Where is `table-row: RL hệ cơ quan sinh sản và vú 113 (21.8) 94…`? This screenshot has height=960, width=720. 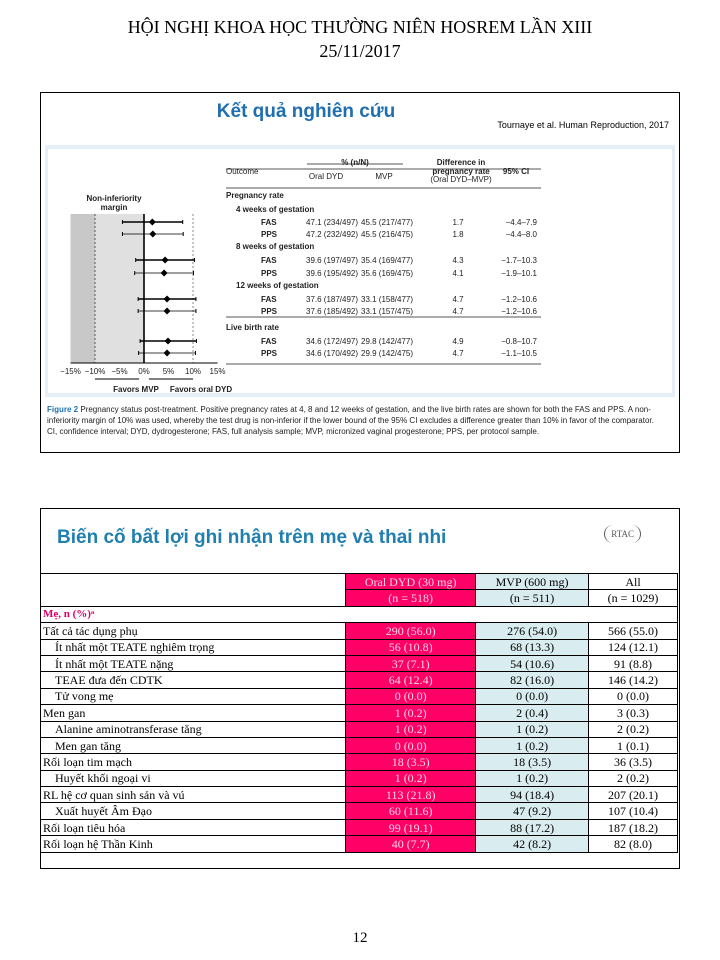
table-row: RL hệ cơ quan sinh sản và vú 113 (21.8) 94… is located at coordinates (359, 795).